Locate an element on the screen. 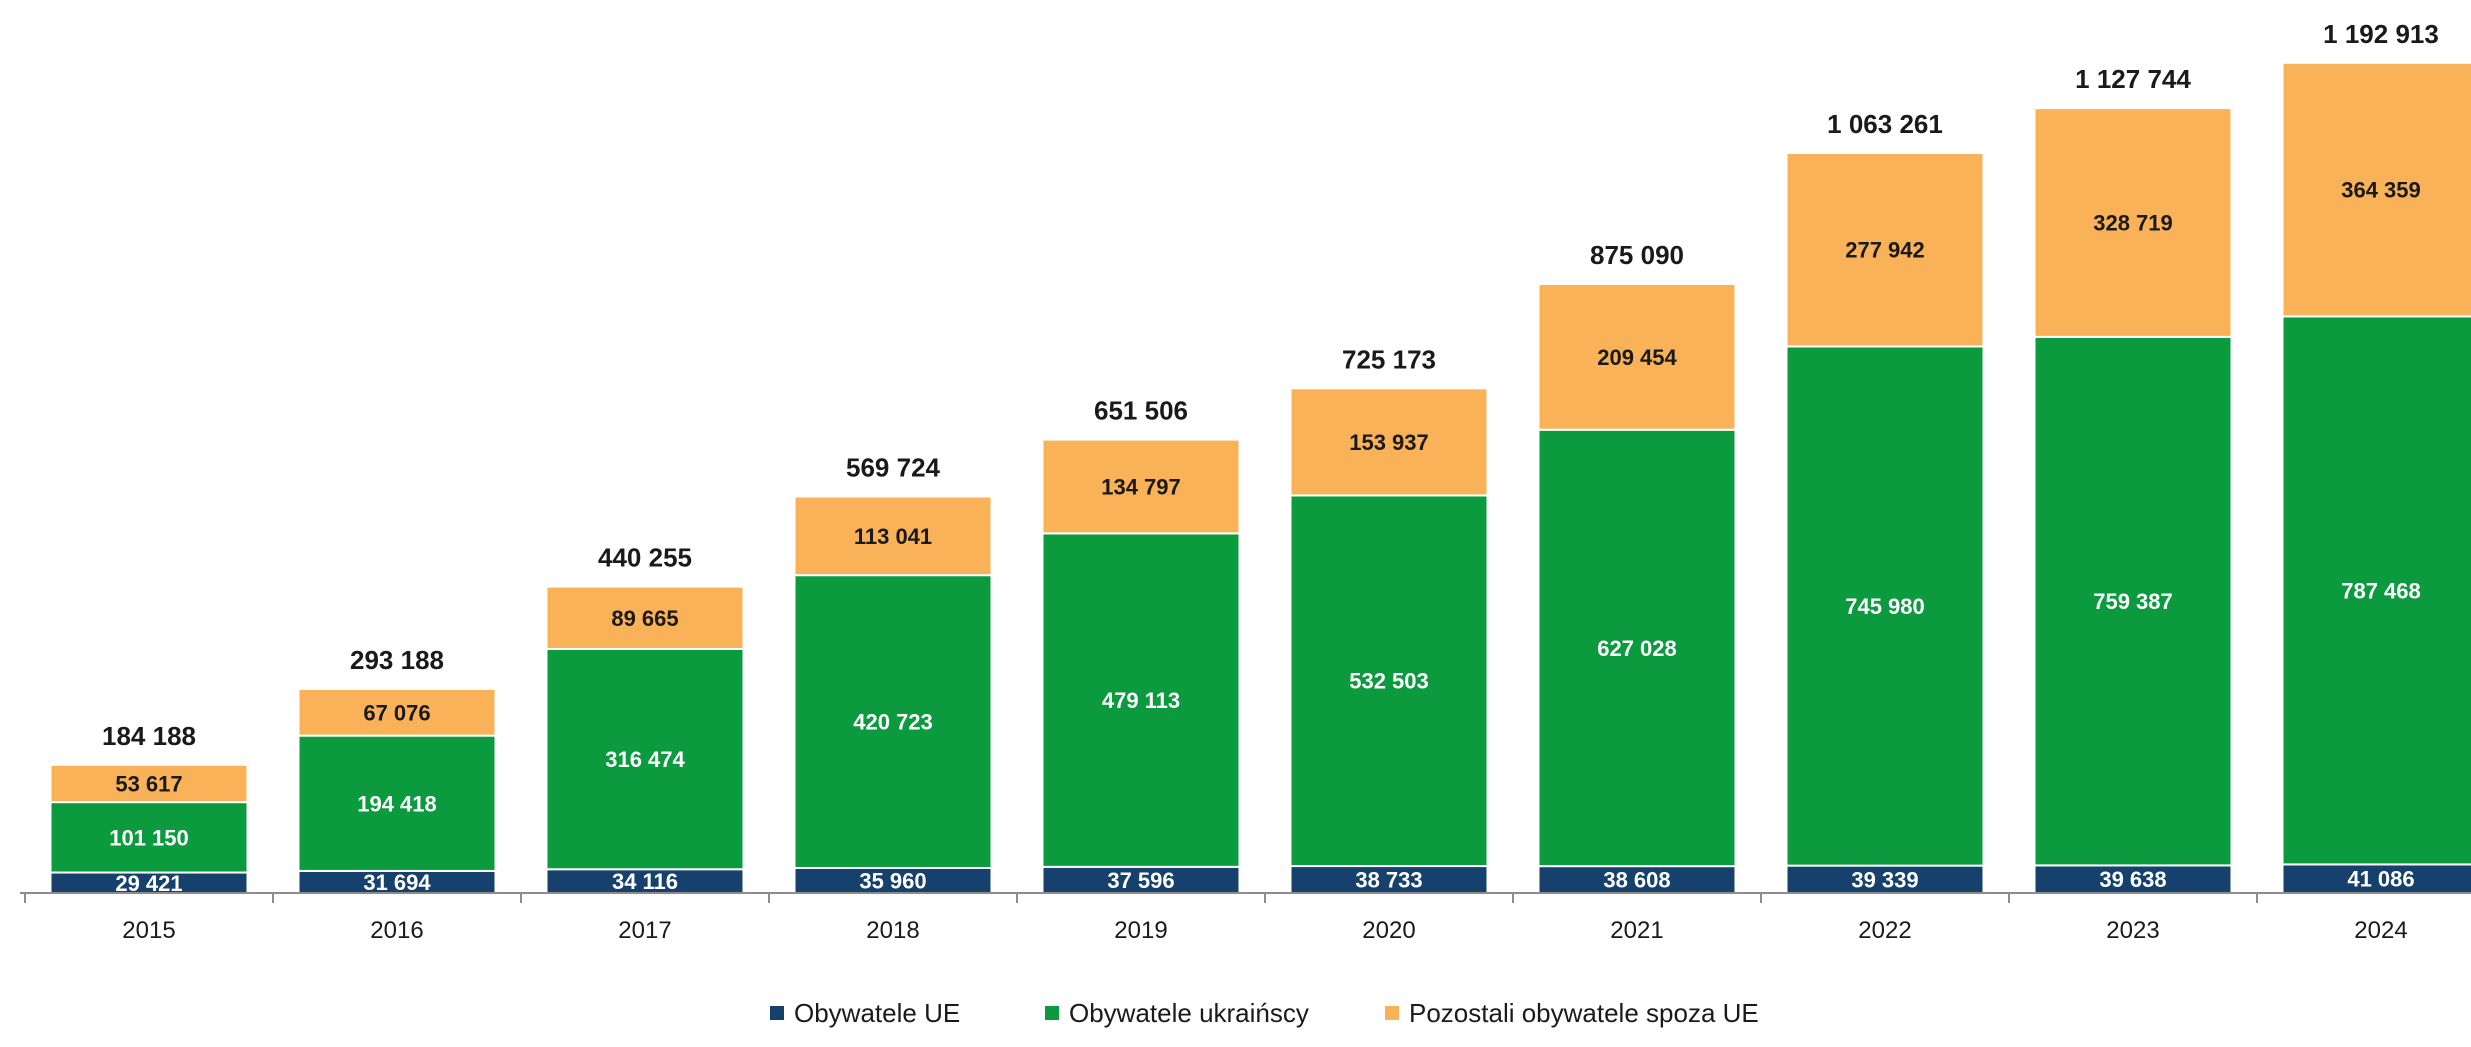  total-label: 184 188 is located at coordinates (149, 736).